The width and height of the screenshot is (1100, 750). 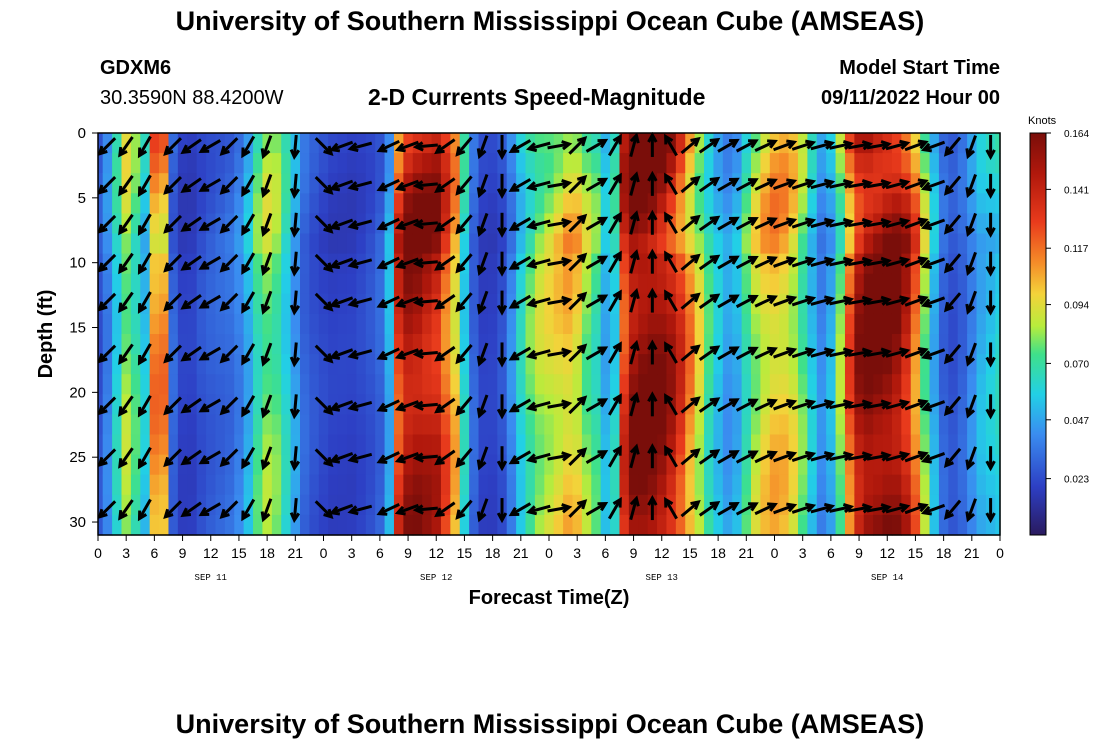 I want to click on chart-subtitle: 2-D Currents Speed-Magnitude, so click(x=537, y=97).